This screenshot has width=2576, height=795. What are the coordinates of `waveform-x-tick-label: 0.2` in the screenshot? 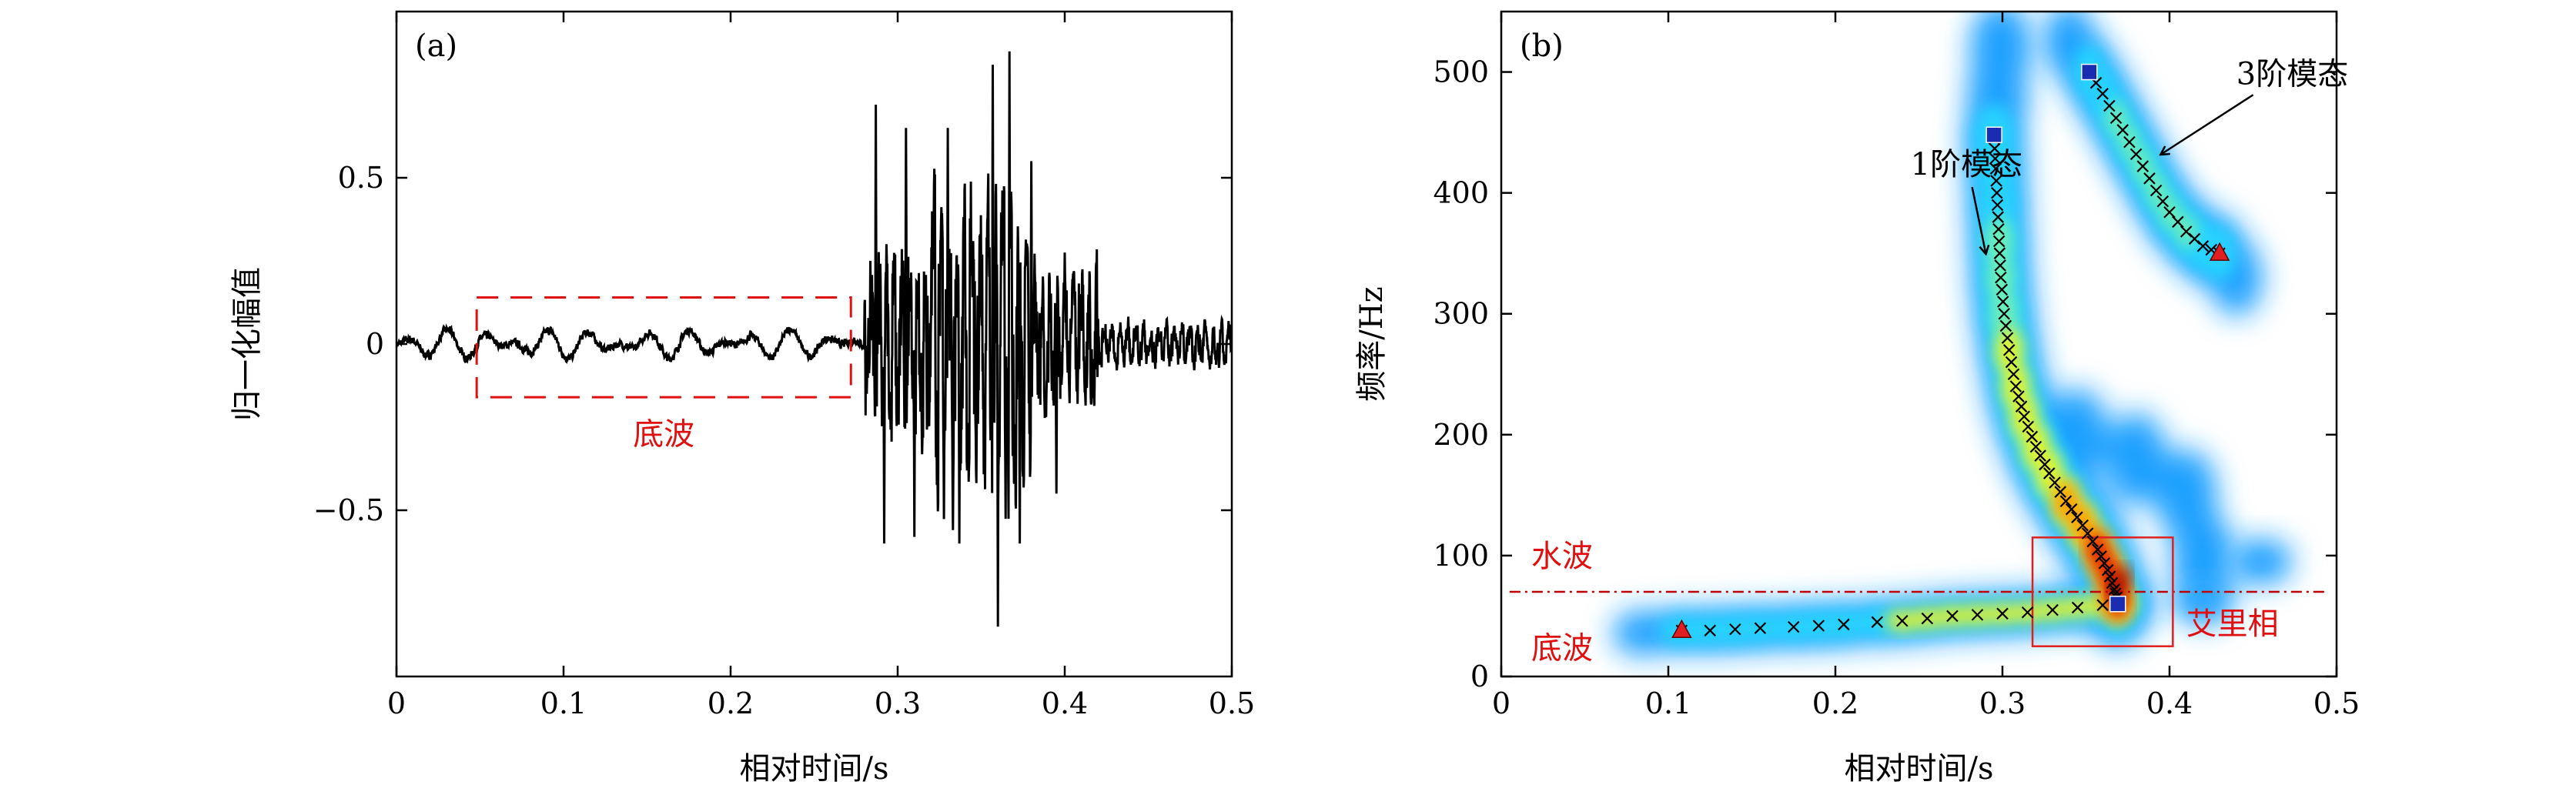 It's located at (731, 703).